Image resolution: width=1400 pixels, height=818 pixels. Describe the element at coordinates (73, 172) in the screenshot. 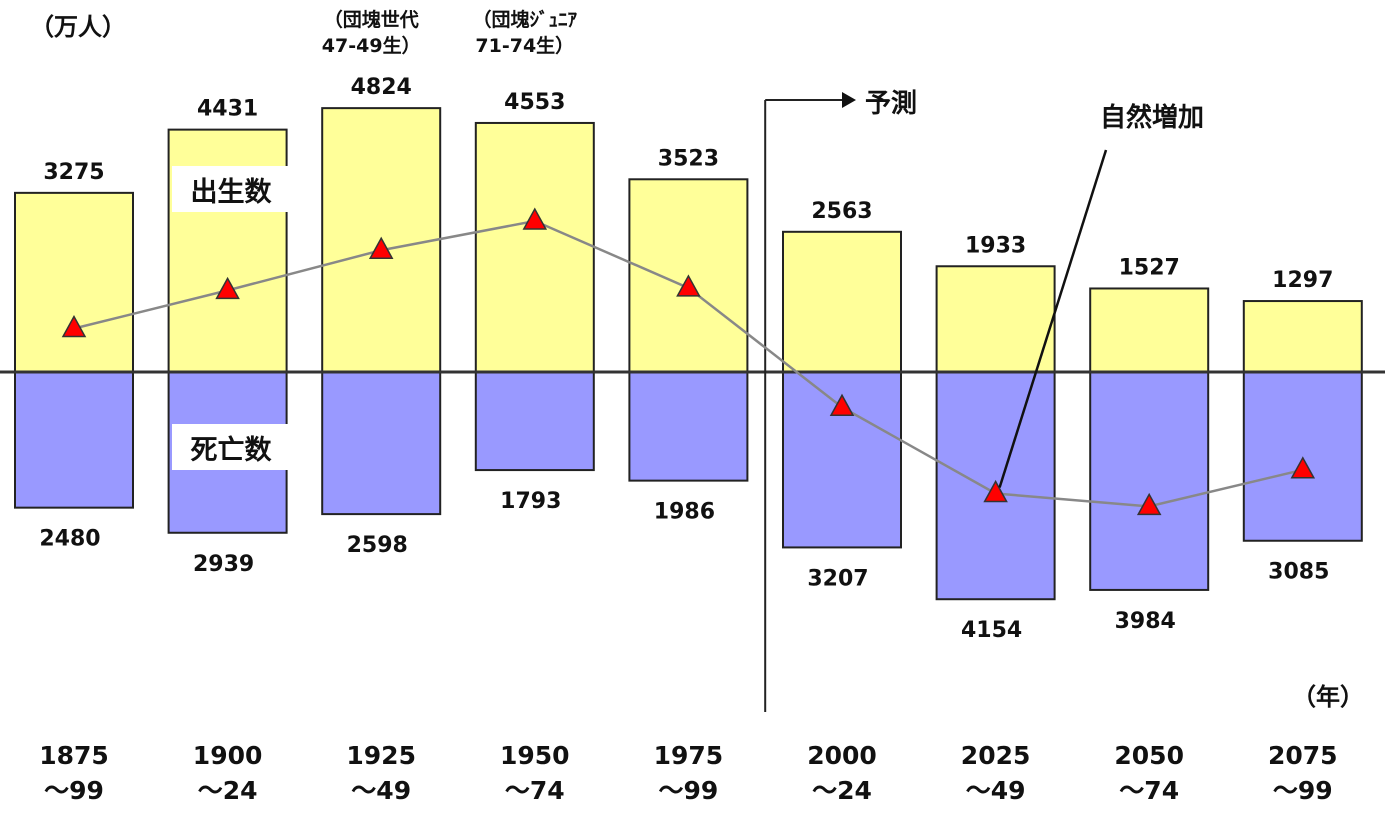

I see `births-value-label: 3275` at that location.